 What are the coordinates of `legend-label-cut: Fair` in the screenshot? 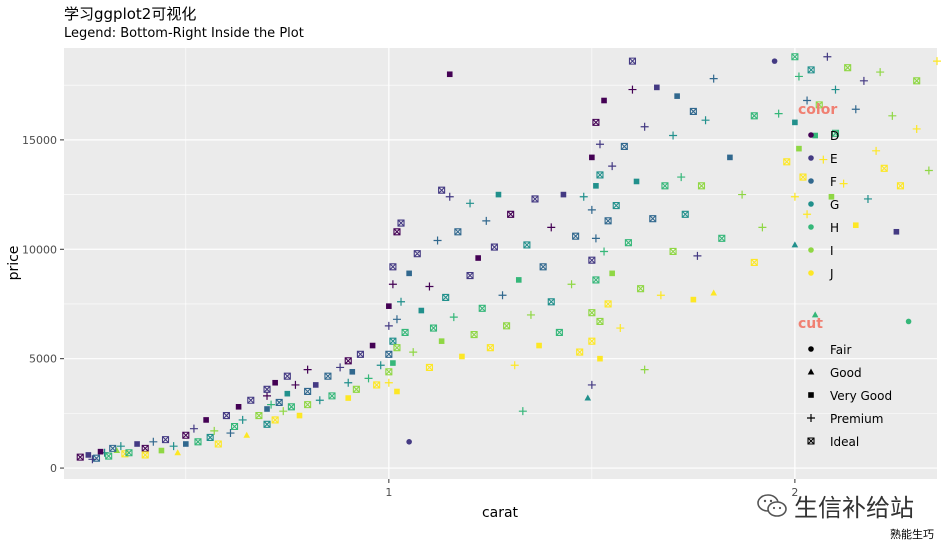 It's located at (840, 350).